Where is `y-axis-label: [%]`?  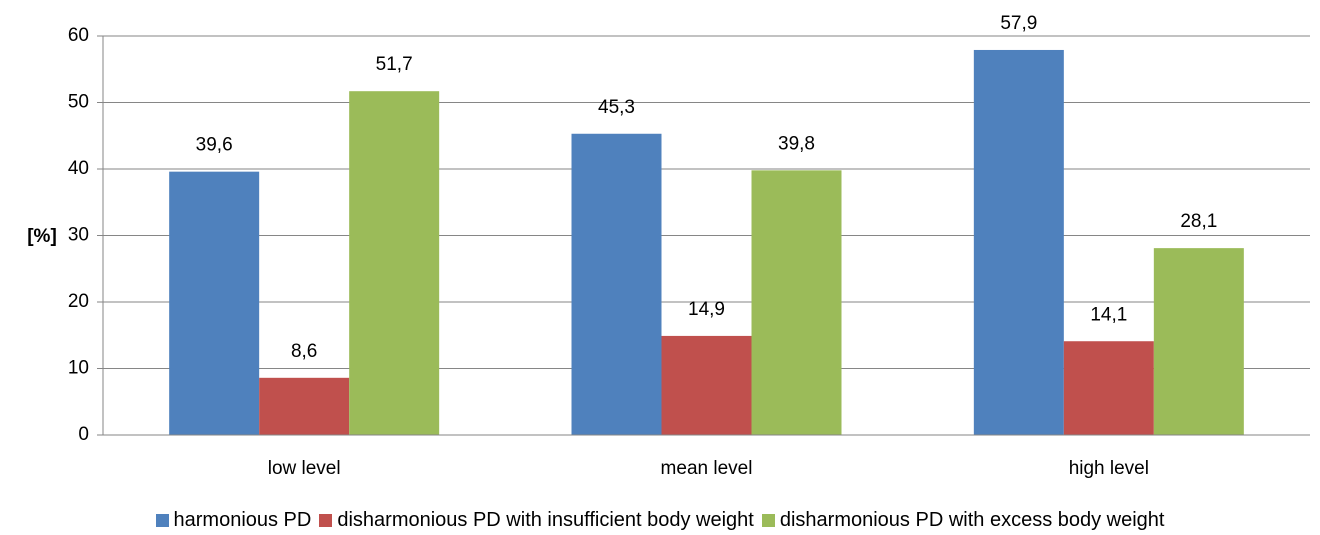 y-axis-label: [%] is located at coordinates (42, 236).